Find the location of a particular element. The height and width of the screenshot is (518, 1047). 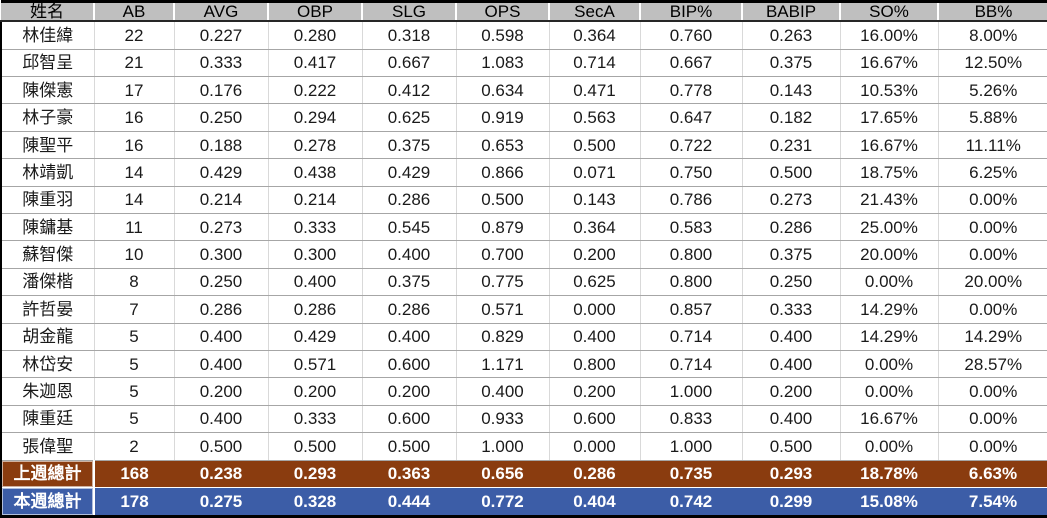

stat-cell: 0.214 is located at coordinates (315, 200).